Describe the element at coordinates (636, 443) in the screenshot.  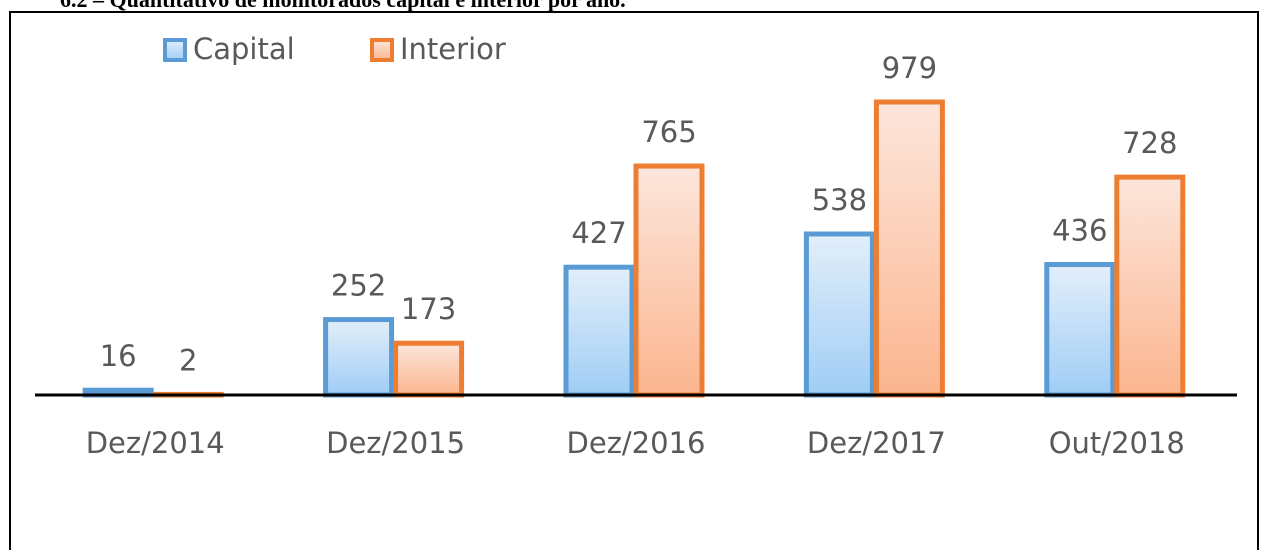
I see `x-tick-label: Dez/2016` at that location.